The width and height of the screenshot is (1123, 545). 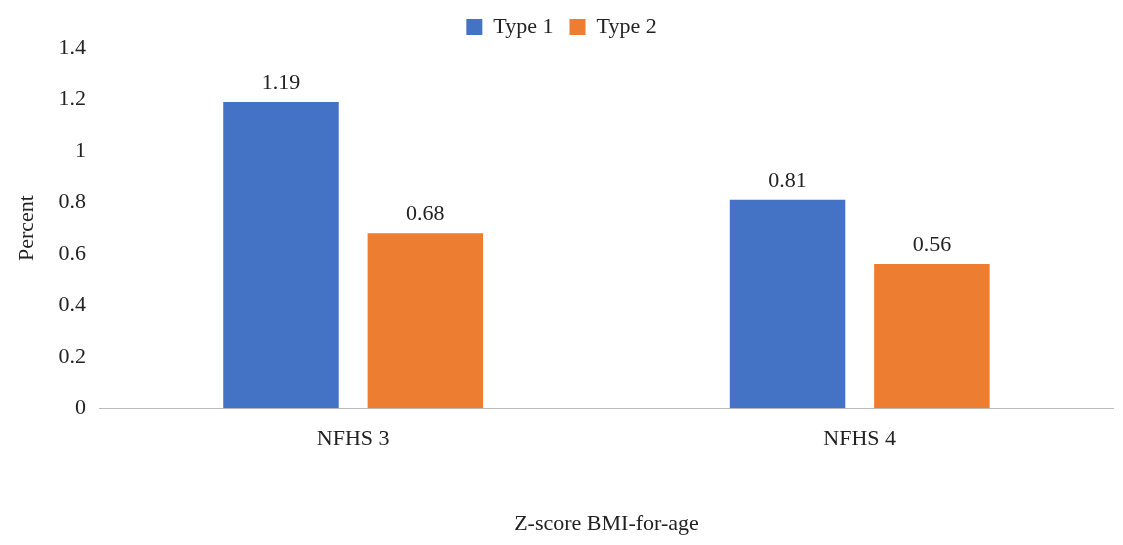 What do you see at coordinates (72, 201) in the screenshot?
I see `y-tick-label: 0.8` at bounding box center [72, 201].